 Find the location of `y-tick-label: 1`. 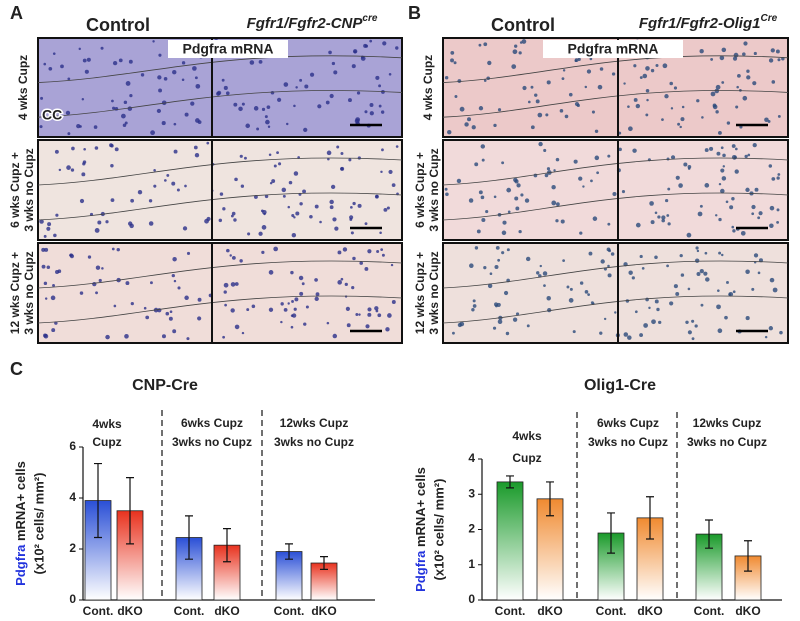

y-tick-label: 1 is located at coordinates (471, 564).